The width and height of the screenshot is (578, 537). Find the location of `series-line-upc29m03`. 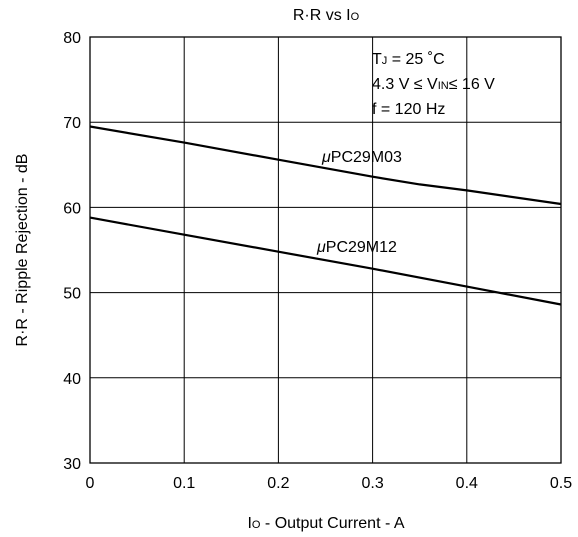

series-line-upc29m03 is located at coordinates (325, 165).